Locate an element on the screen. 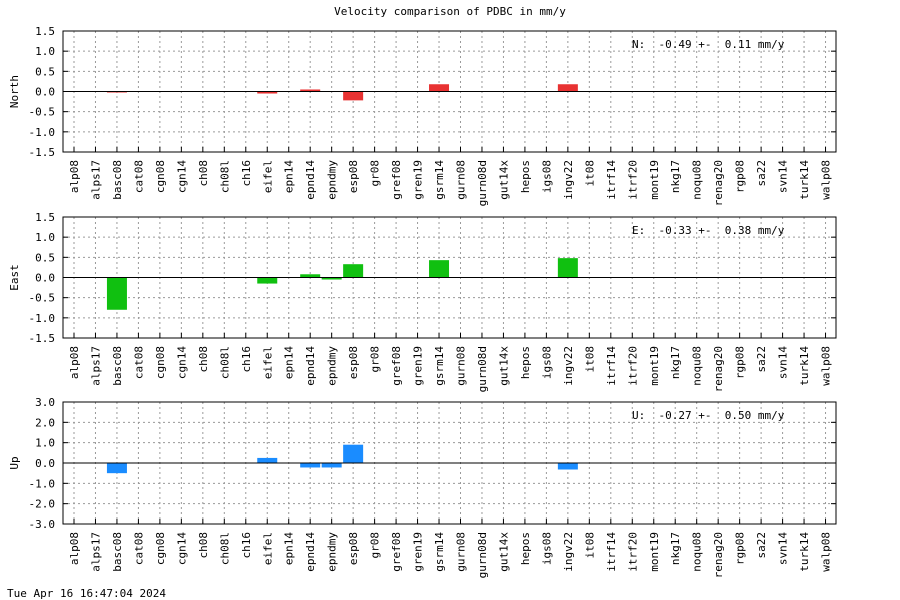 The width and height of the screenshot is (900, 600). up-xtick-label: cgn14 is located at coordinates (181, 548).